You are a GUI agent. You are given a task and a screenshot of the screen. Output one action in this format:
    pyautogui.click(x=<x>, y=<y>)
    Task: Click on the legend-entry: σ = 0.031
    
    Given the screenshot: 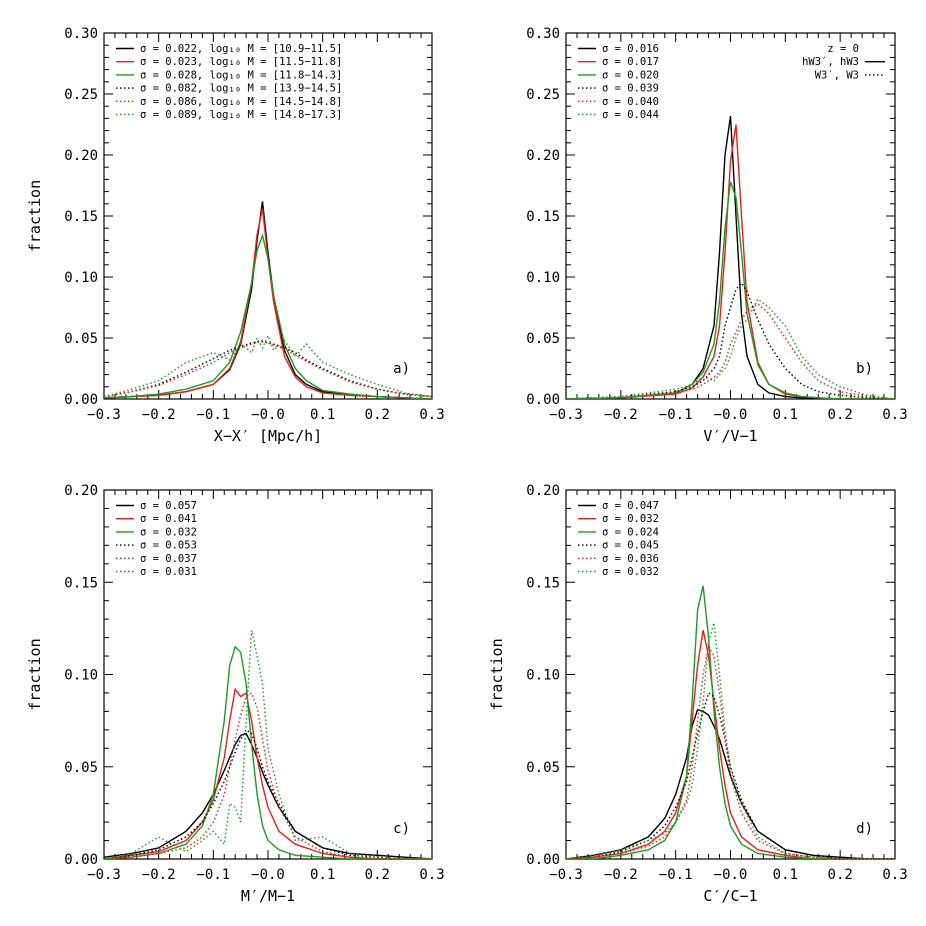 What is the action you would take?
    pyautogui.click(x=168, y=572)
    